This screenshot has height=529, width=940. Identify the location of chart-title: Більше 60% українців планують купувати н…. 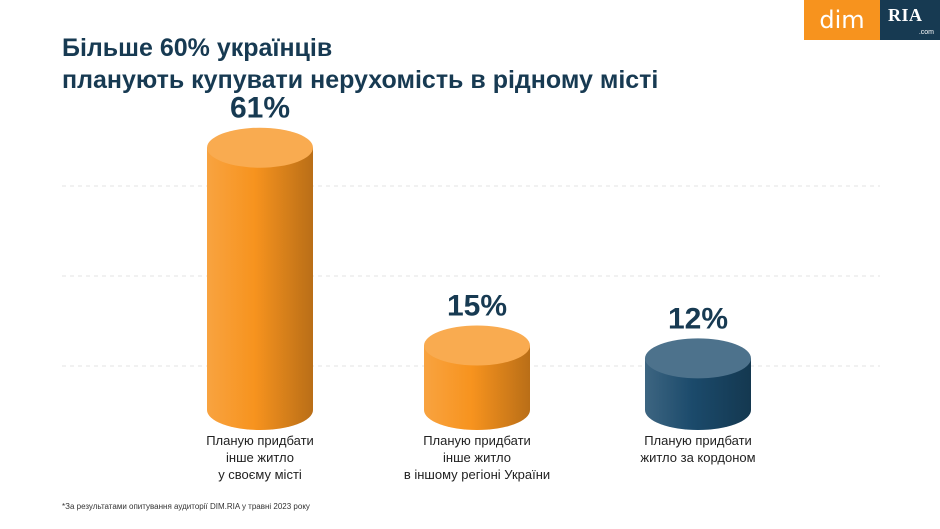
(360, 64).